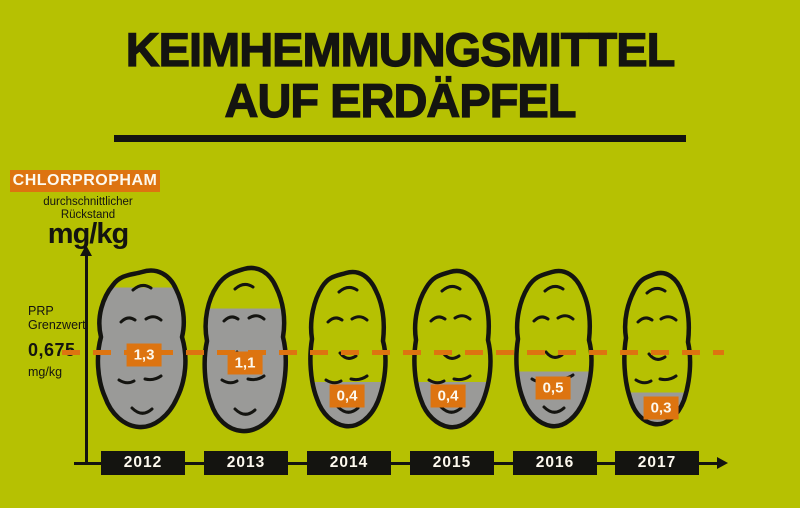 The width and height of the screenshot is (800, 508). What do you see at coordinates (400, 100) in the screenshot?
I see `title-line-2: AUF ERDÄPFEL` at bounding box center [400, 100].